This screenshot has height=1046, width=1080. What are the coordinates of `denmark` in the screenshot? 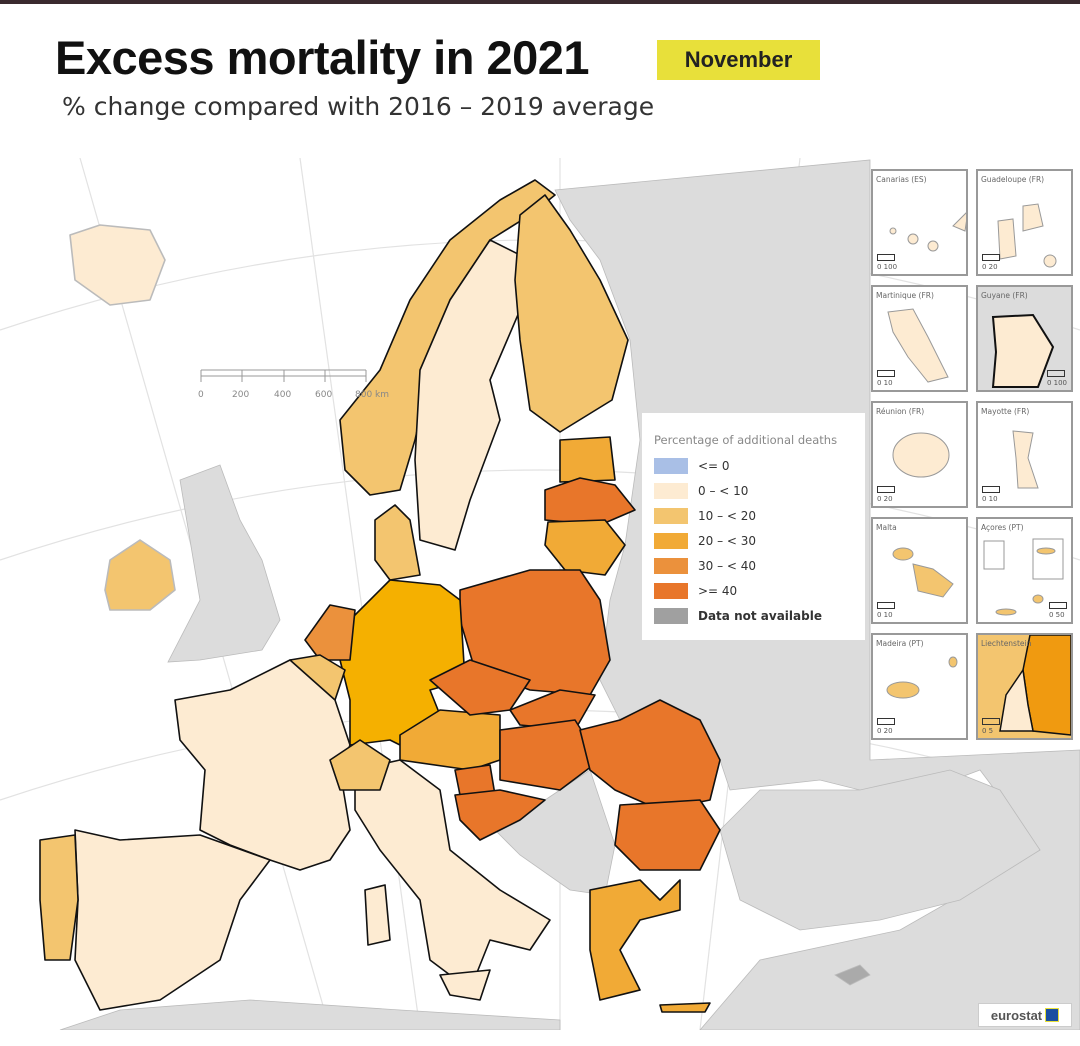 It's located at (397, 542).